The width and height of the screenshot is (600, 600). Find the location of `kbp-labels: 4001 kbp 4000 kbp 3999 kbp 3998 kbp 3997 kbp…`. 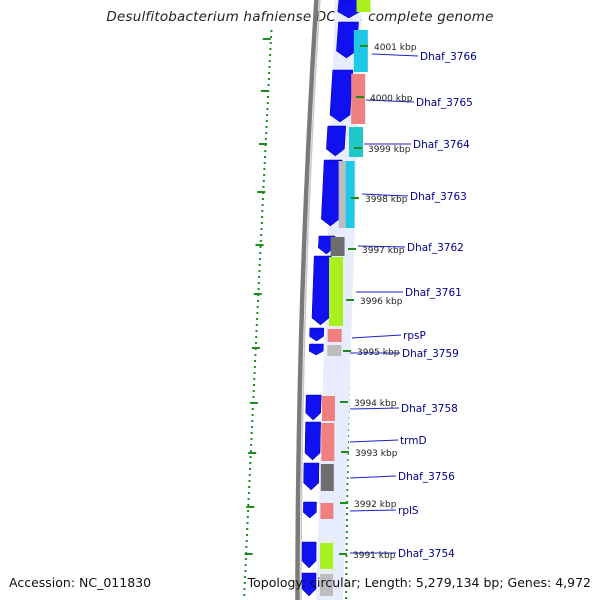

kbp-labels: 4001 kbp 4000 kbp 3999 kbp 3998 kbp 3997 kbp… is located at coordinates (378, 302).